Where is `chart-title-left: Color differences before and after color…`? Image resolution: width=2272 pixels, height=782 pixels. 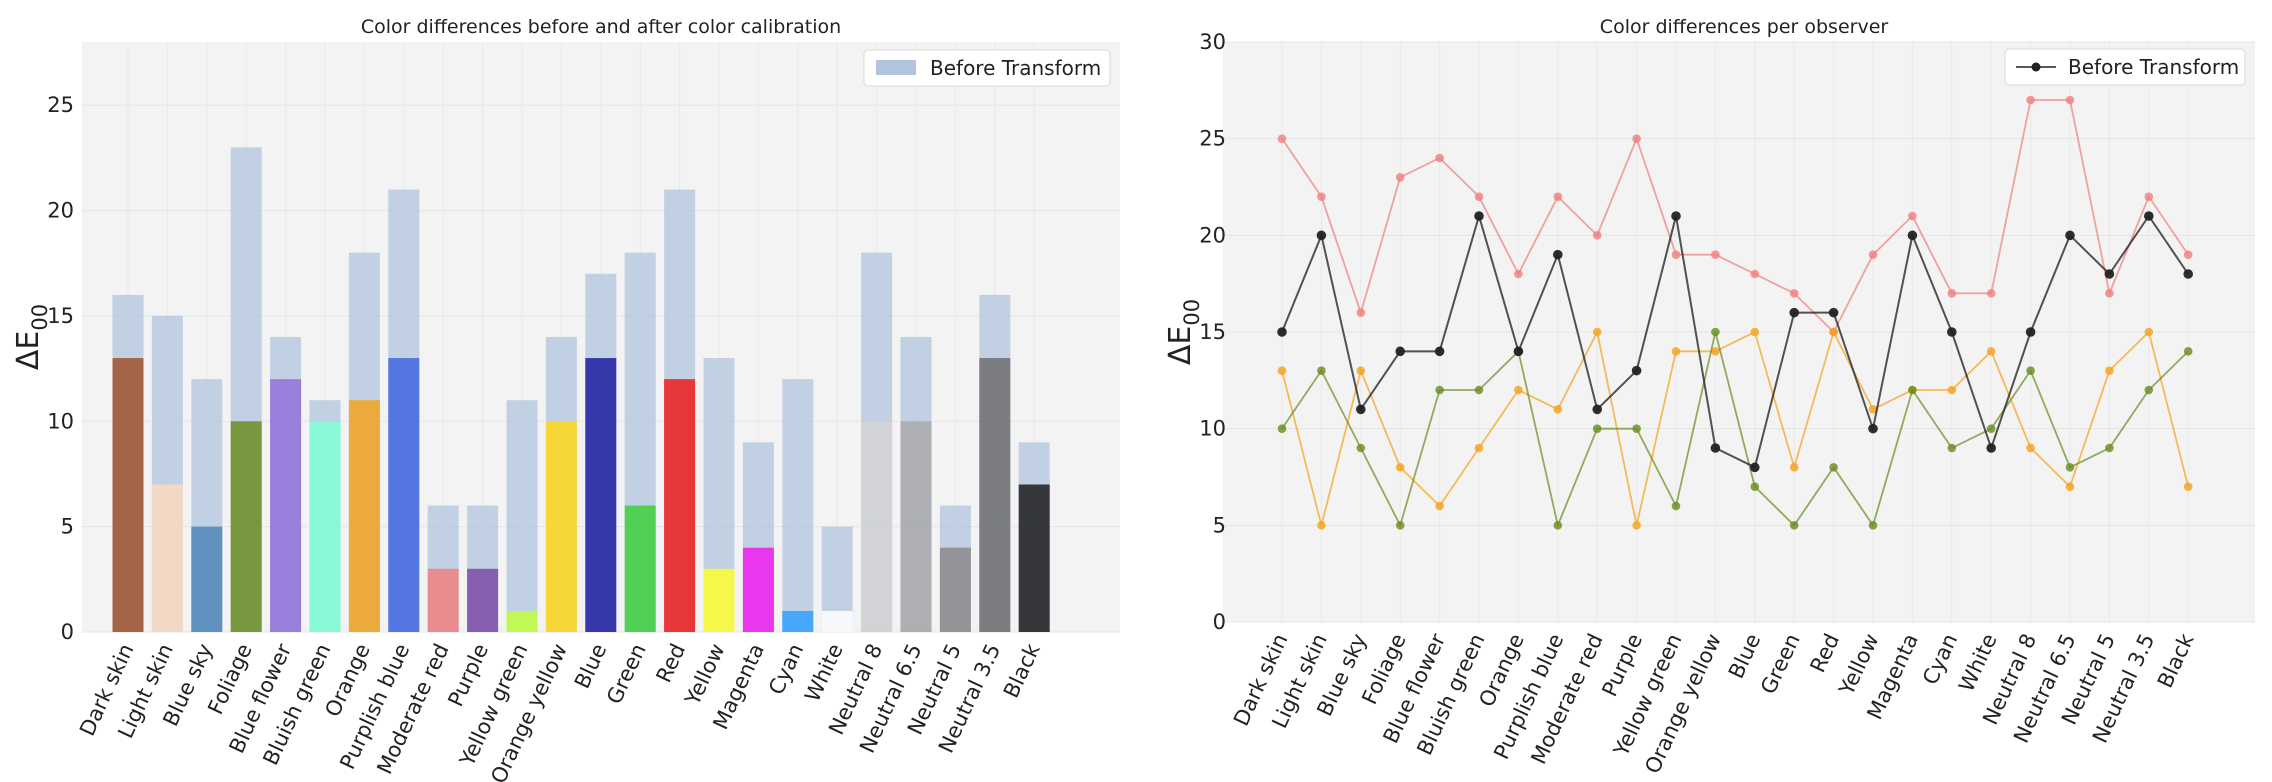 chart-title-left: Color differences before and after color… is located at coordinates (601, 27).